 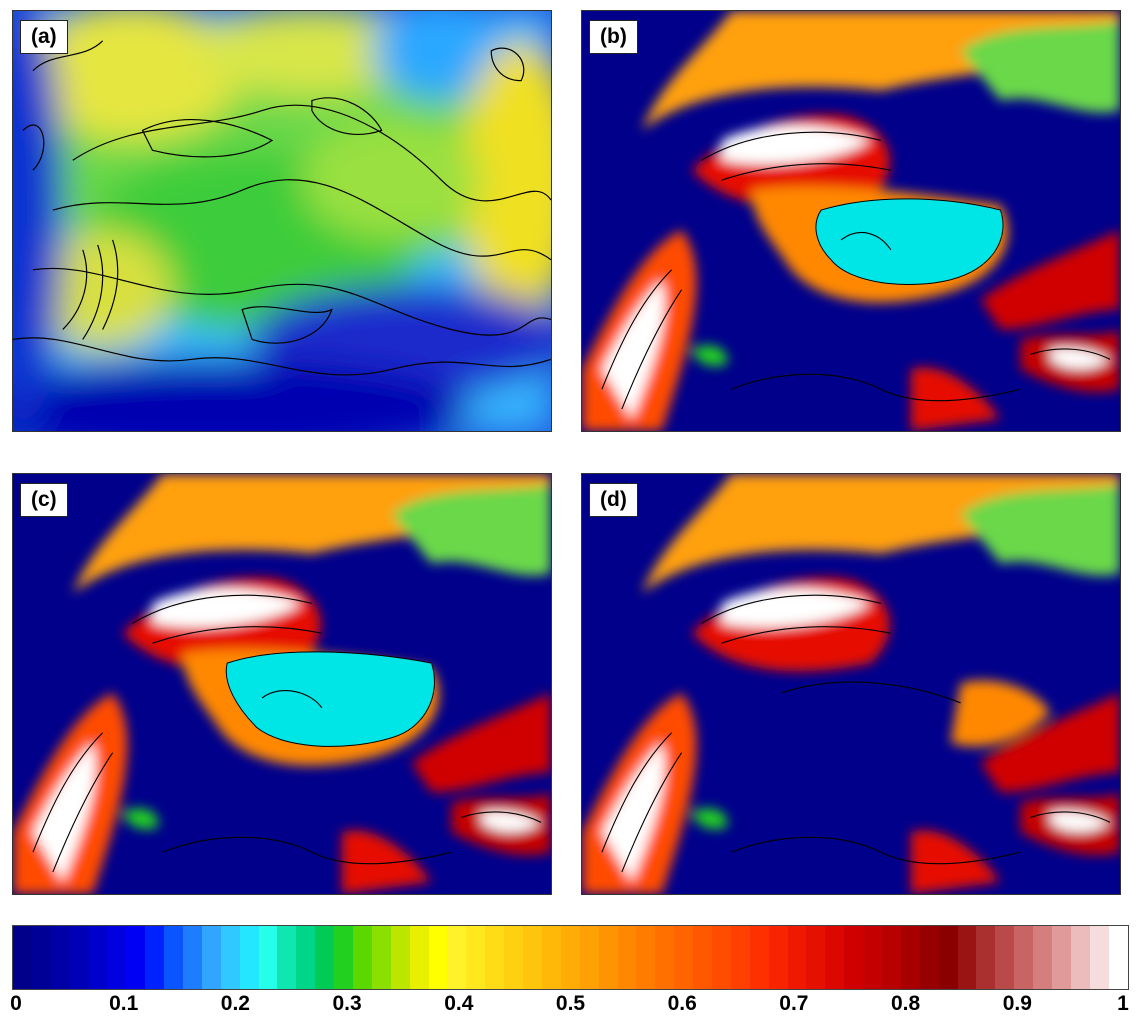 What do you see at coordinates (44, 37) in the screenshot?
I see `panel-label-a: (a)` at bounding box center [44, 37].